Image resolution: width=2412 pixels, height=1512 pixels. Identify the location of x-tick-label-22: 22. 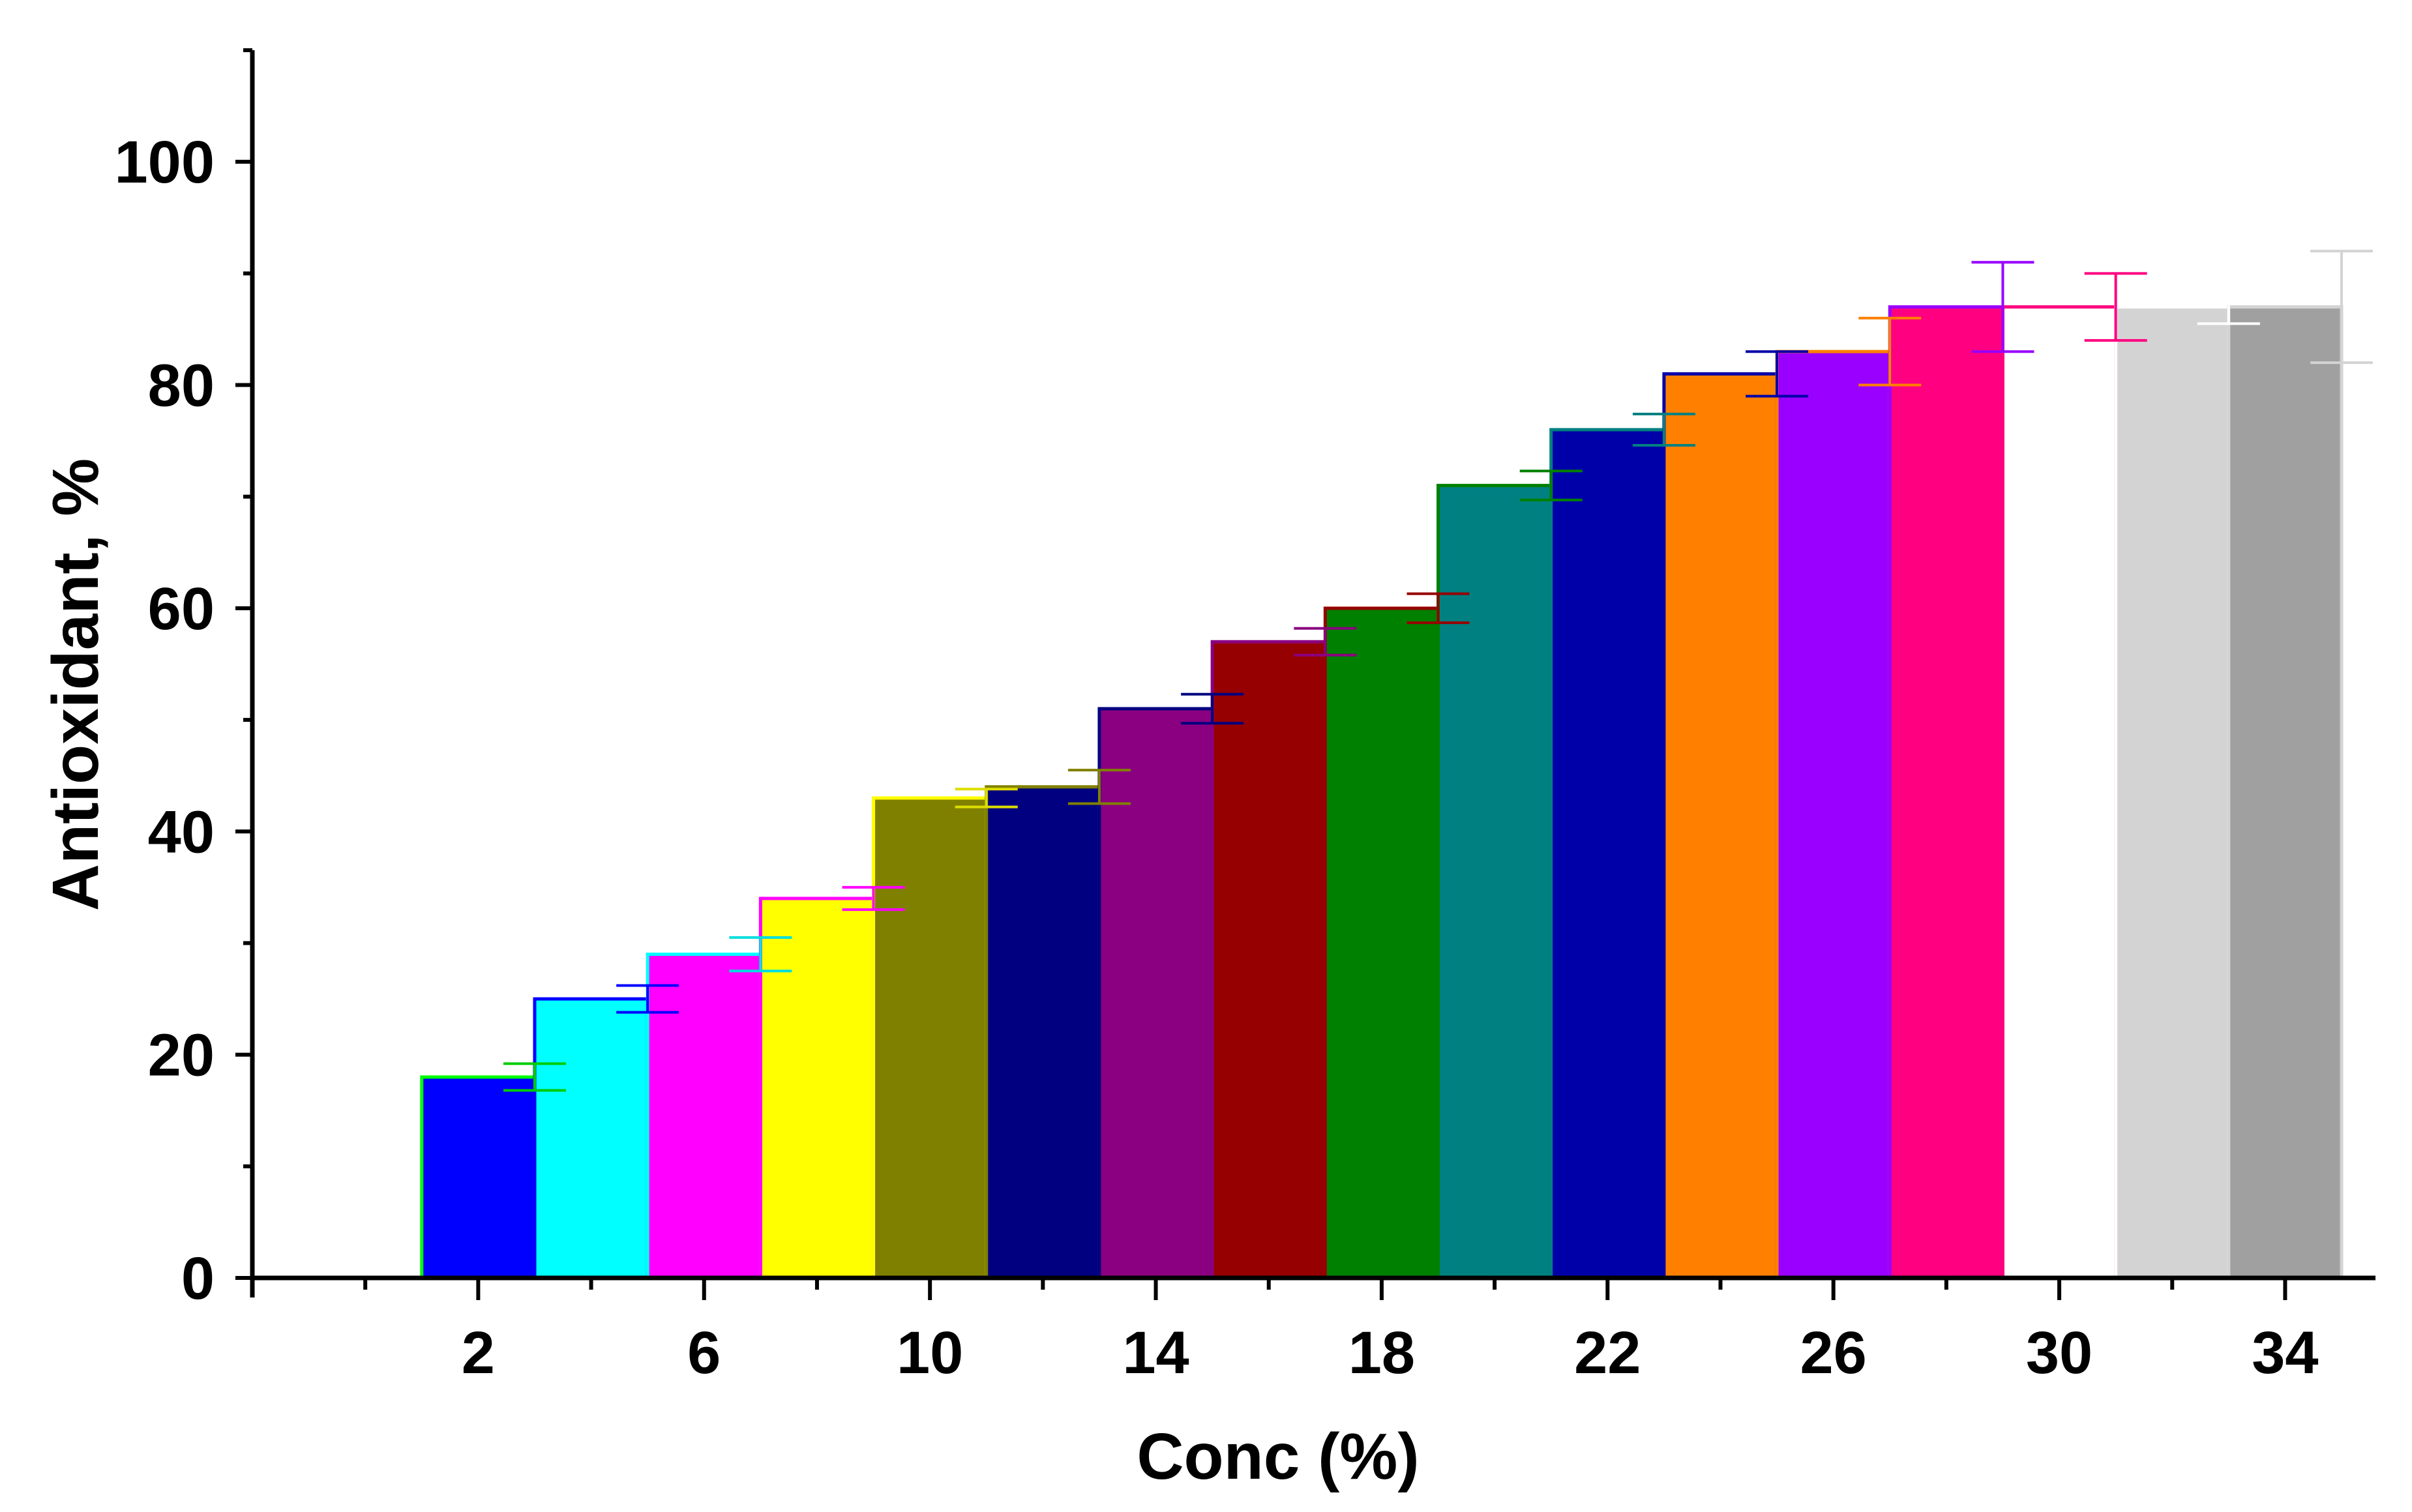
(1607, 1353).